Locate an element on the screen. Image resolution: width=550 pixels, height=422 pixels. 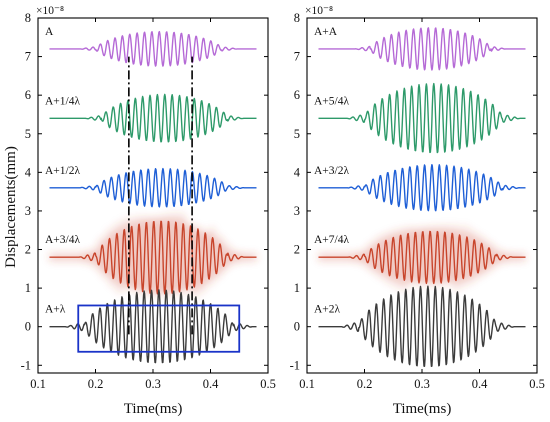
highlight-box is located at coordinates (159, 328).